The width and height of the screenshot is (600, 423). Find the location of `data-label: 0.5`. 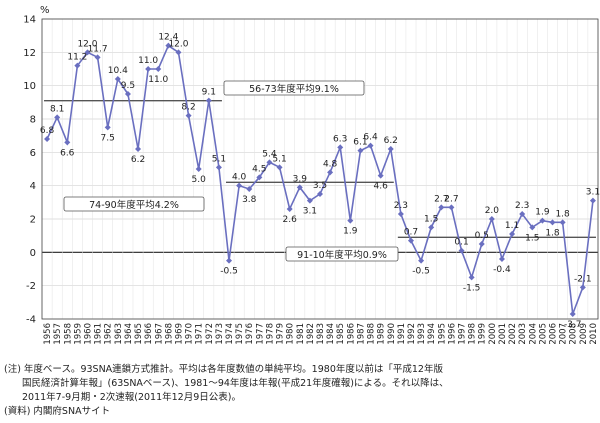

data-label: 0.5 is located at coordinates (482, 236).